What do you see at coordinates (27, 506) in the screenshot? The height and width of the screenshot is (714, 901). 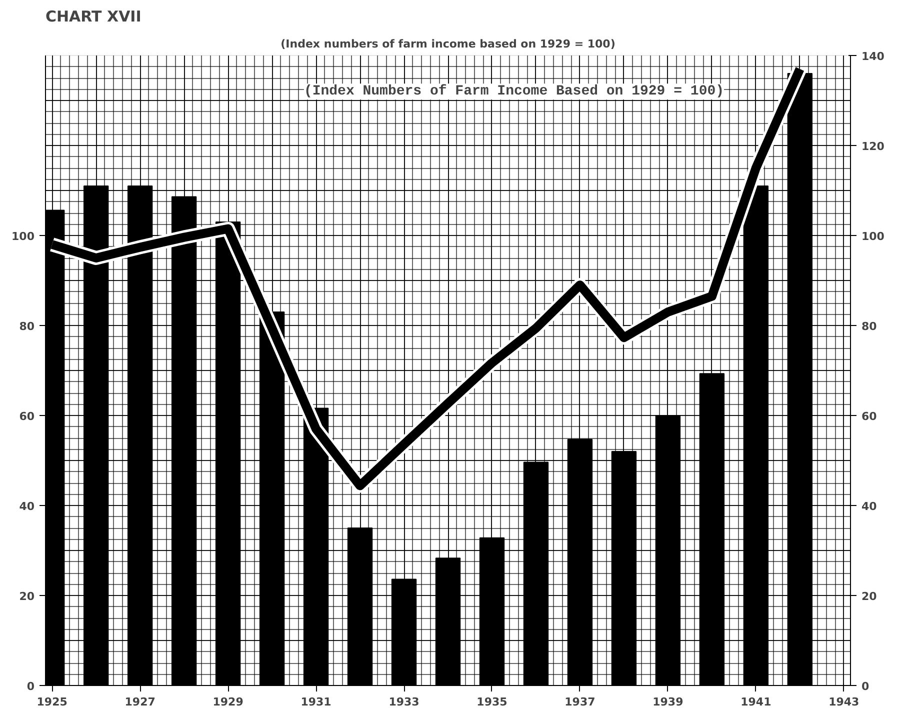 I see `y-tick-label: 40` at bounding box center [27, 506].